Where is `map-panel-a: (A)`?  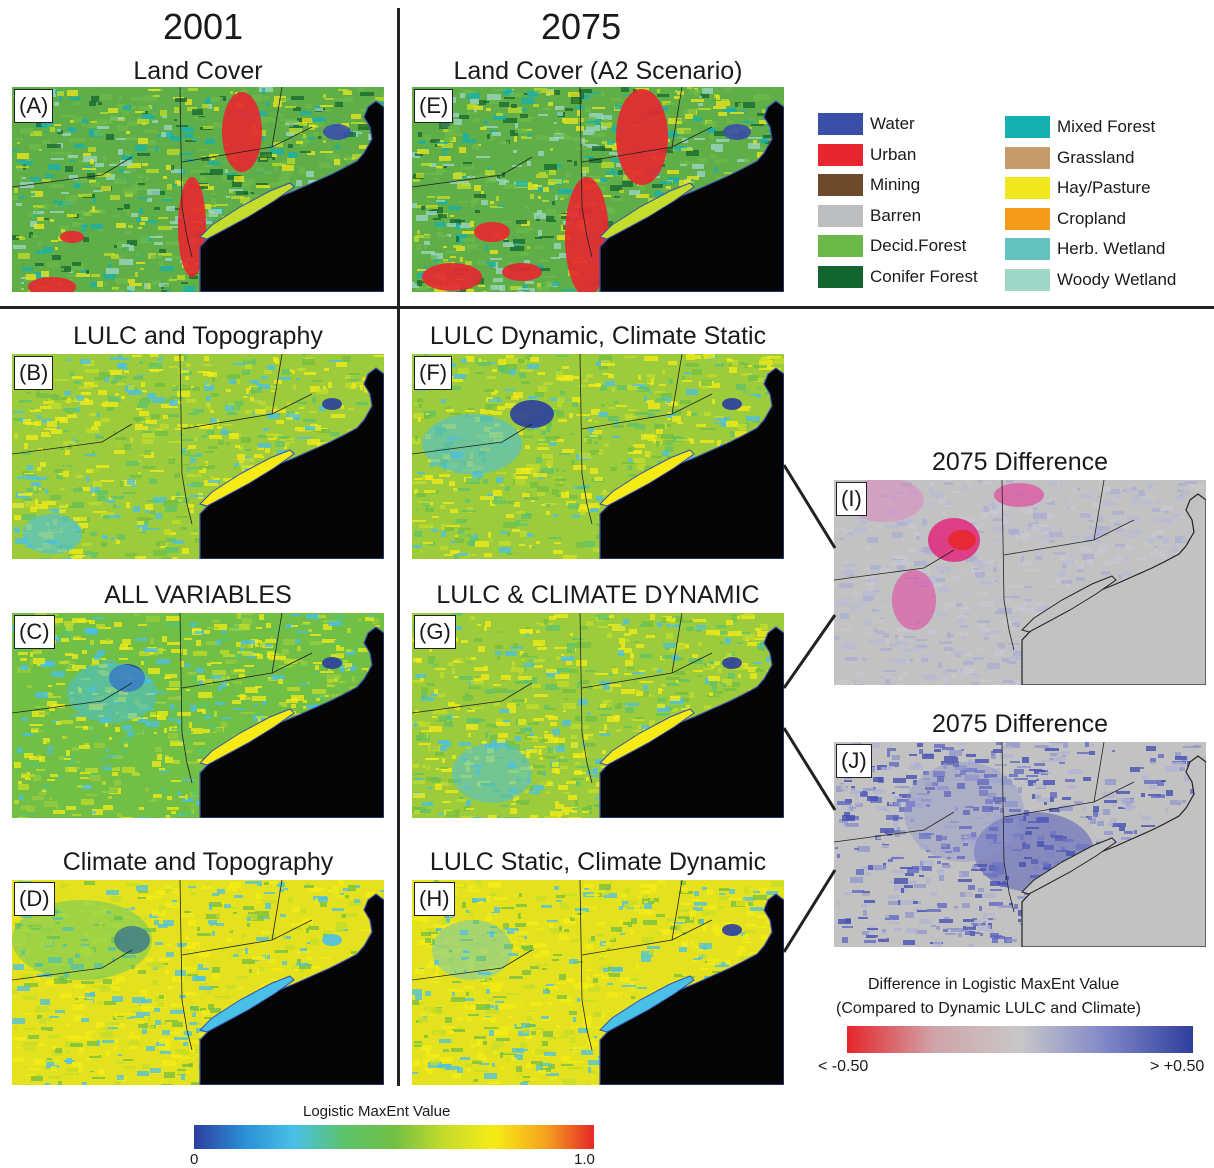
map-panel-a: (A) is located at coordinates (198, 189).